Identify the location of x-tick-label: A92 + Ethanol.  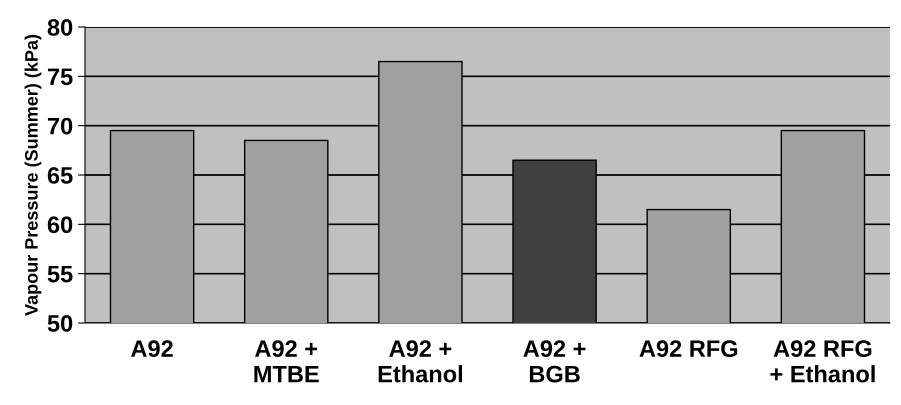
(420, 361).